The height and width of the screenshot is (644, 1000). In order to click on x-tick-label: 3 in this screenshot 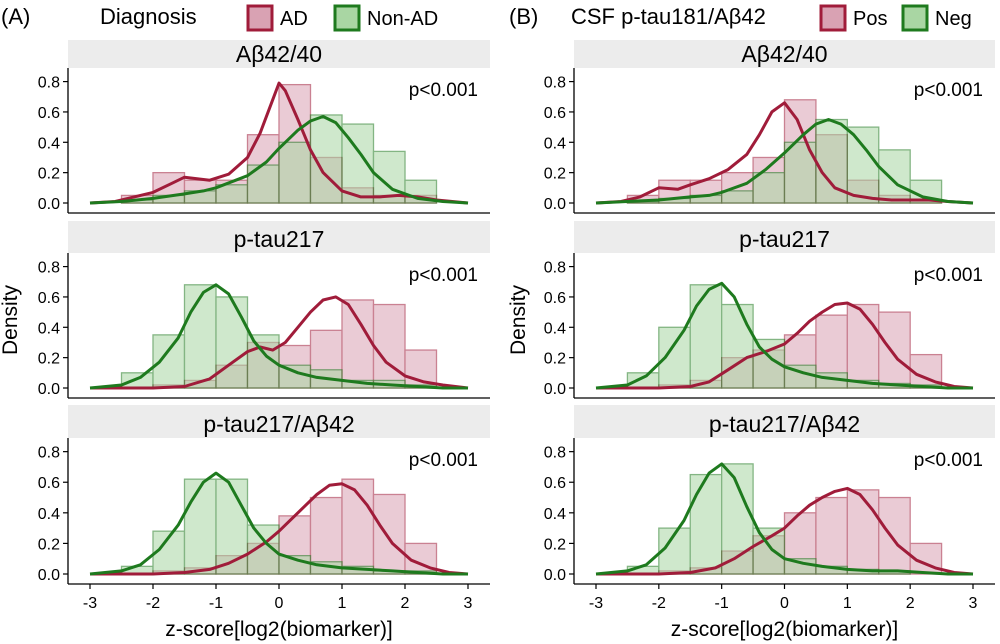, I will do `click(468, 603)`.